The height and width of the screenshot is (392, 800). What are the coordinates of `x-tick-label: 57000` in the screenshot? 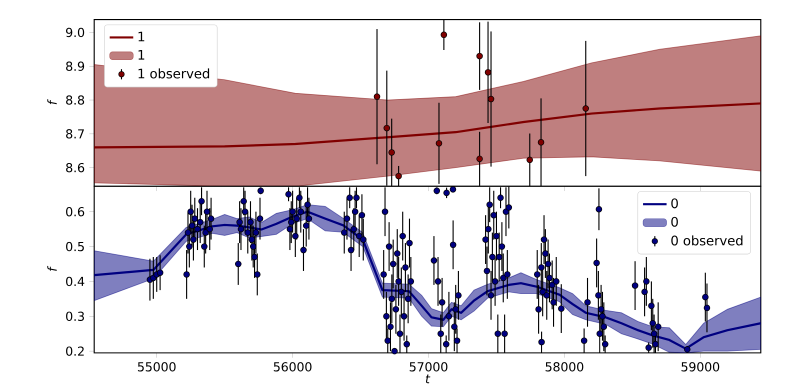 It's located at (429, 367).